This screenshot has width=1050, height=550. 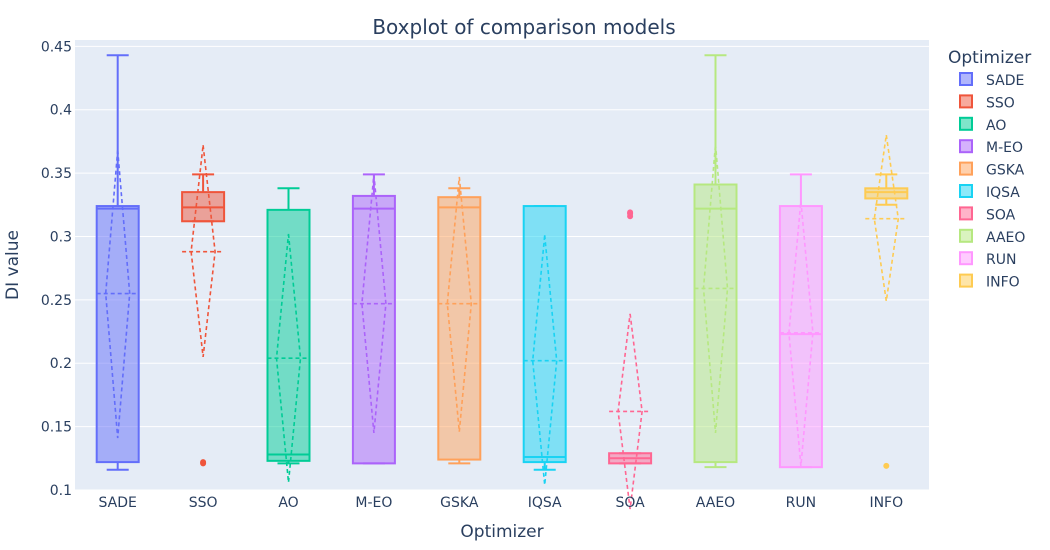 What do you see at coordinates (1005, 81) in the screenshot?
I see `legend-label: SADE` at bounding box center [1005, 81].